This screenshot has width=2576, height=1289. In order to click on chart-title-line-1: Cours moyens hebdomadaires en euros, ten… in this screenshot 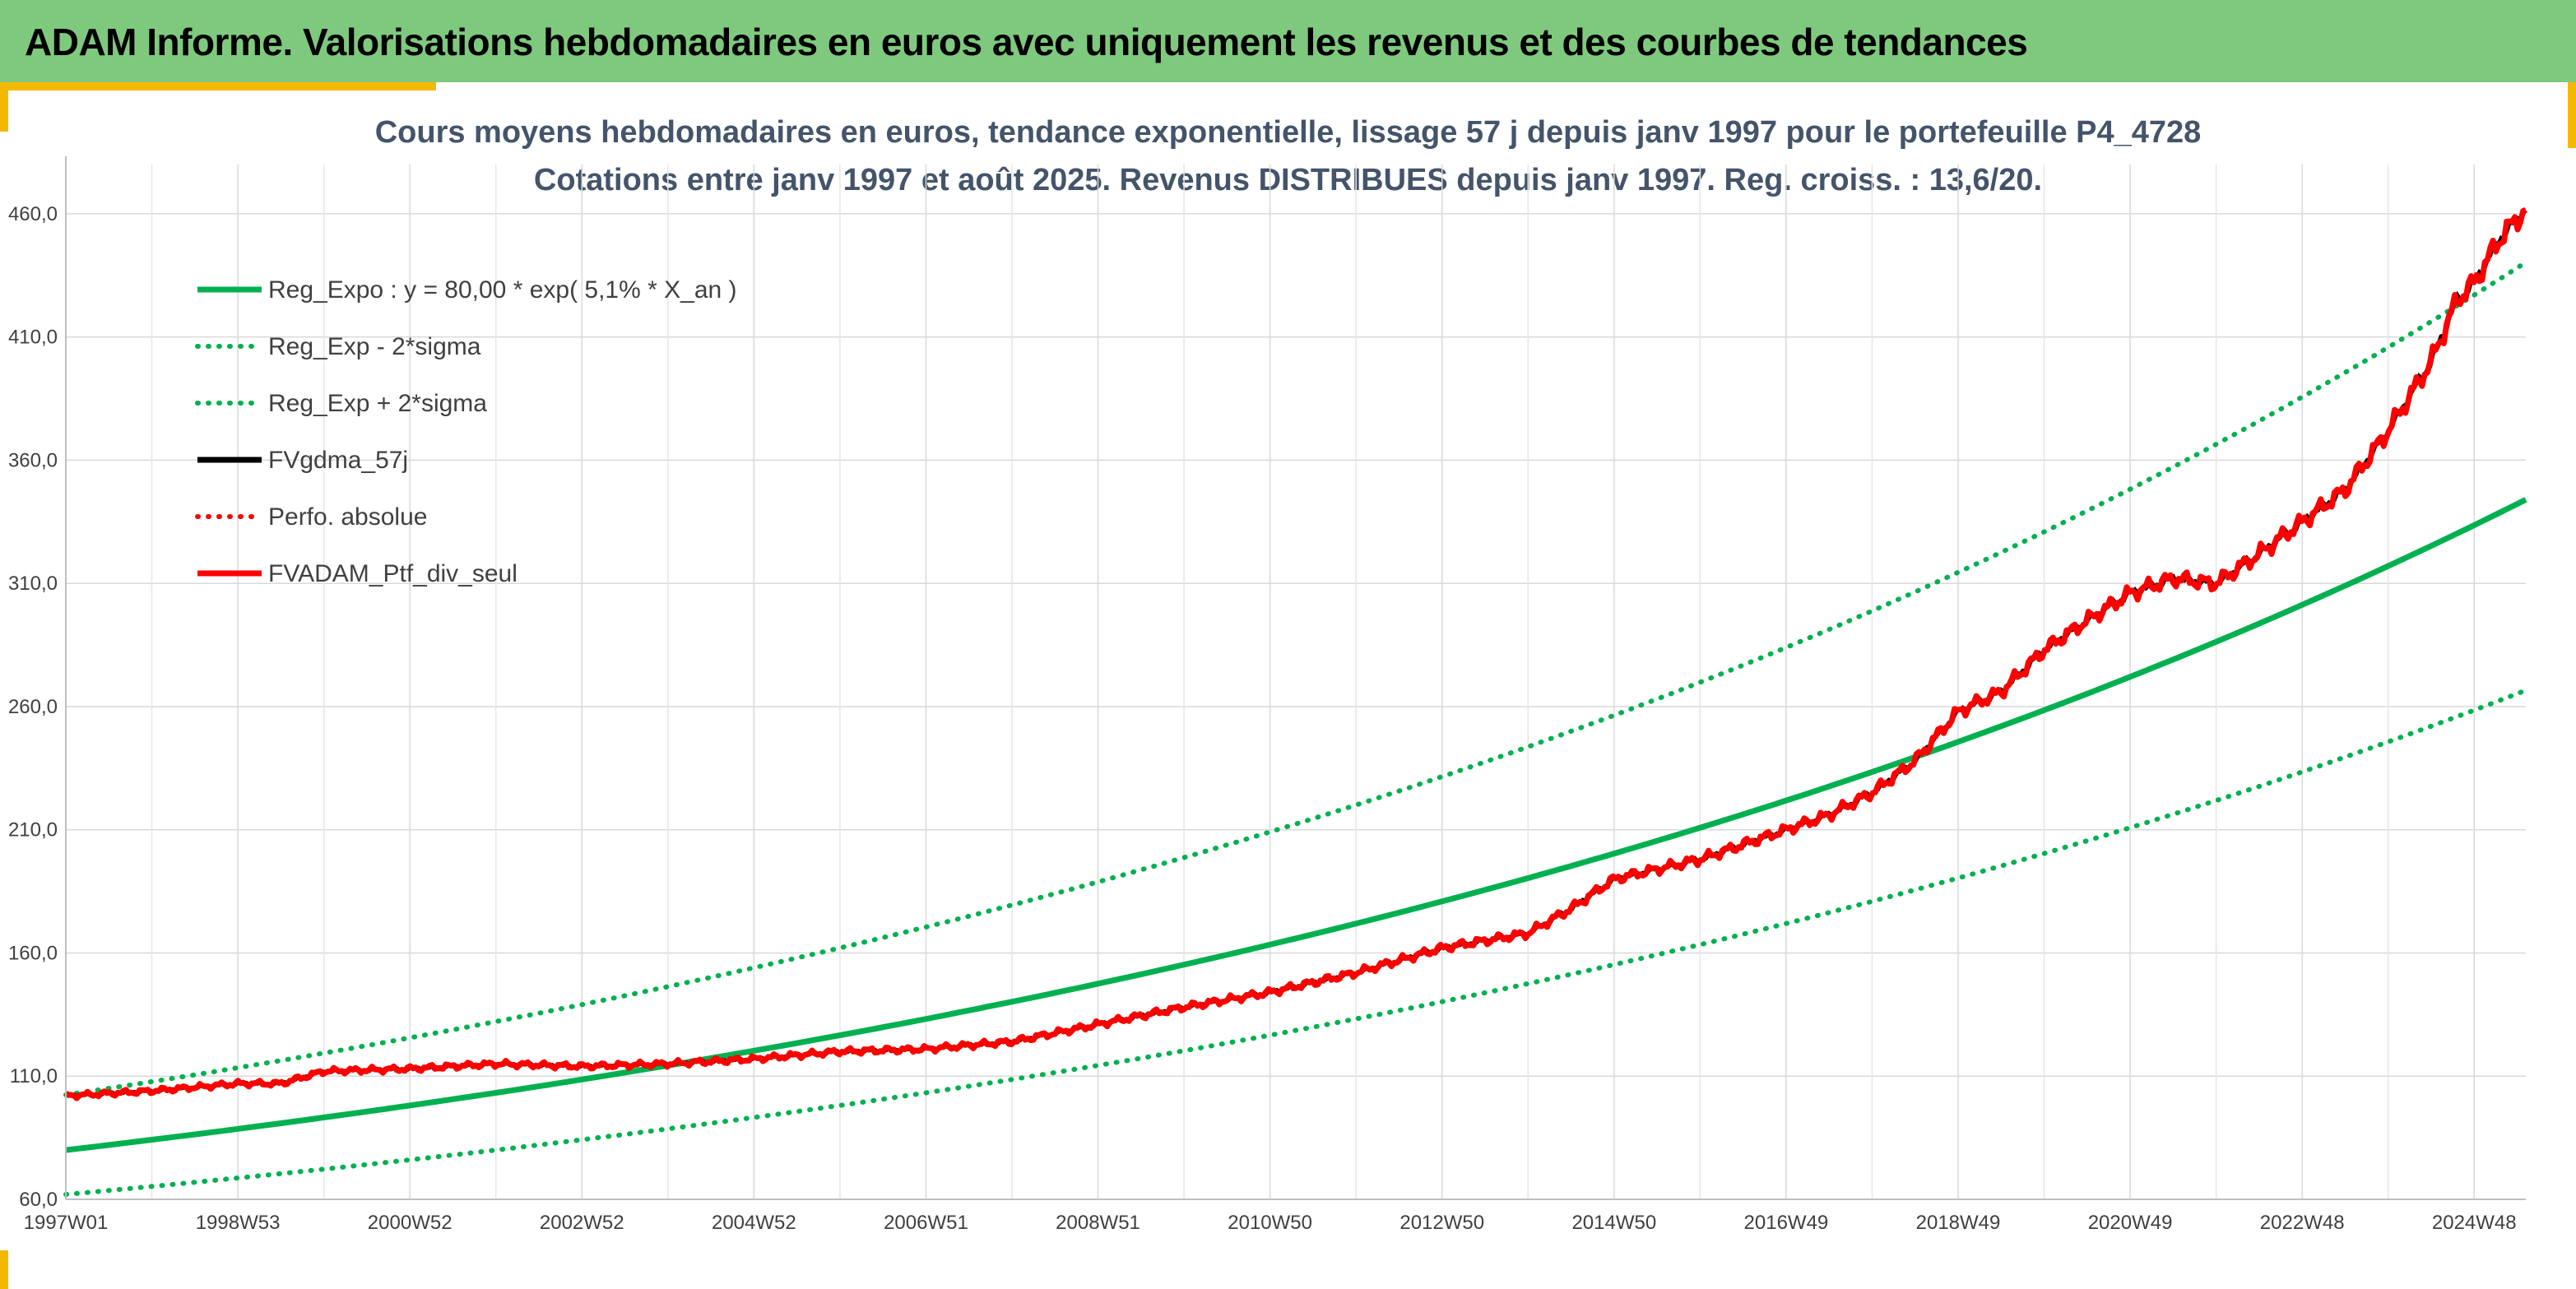, I will do `click(1288, 132)`.